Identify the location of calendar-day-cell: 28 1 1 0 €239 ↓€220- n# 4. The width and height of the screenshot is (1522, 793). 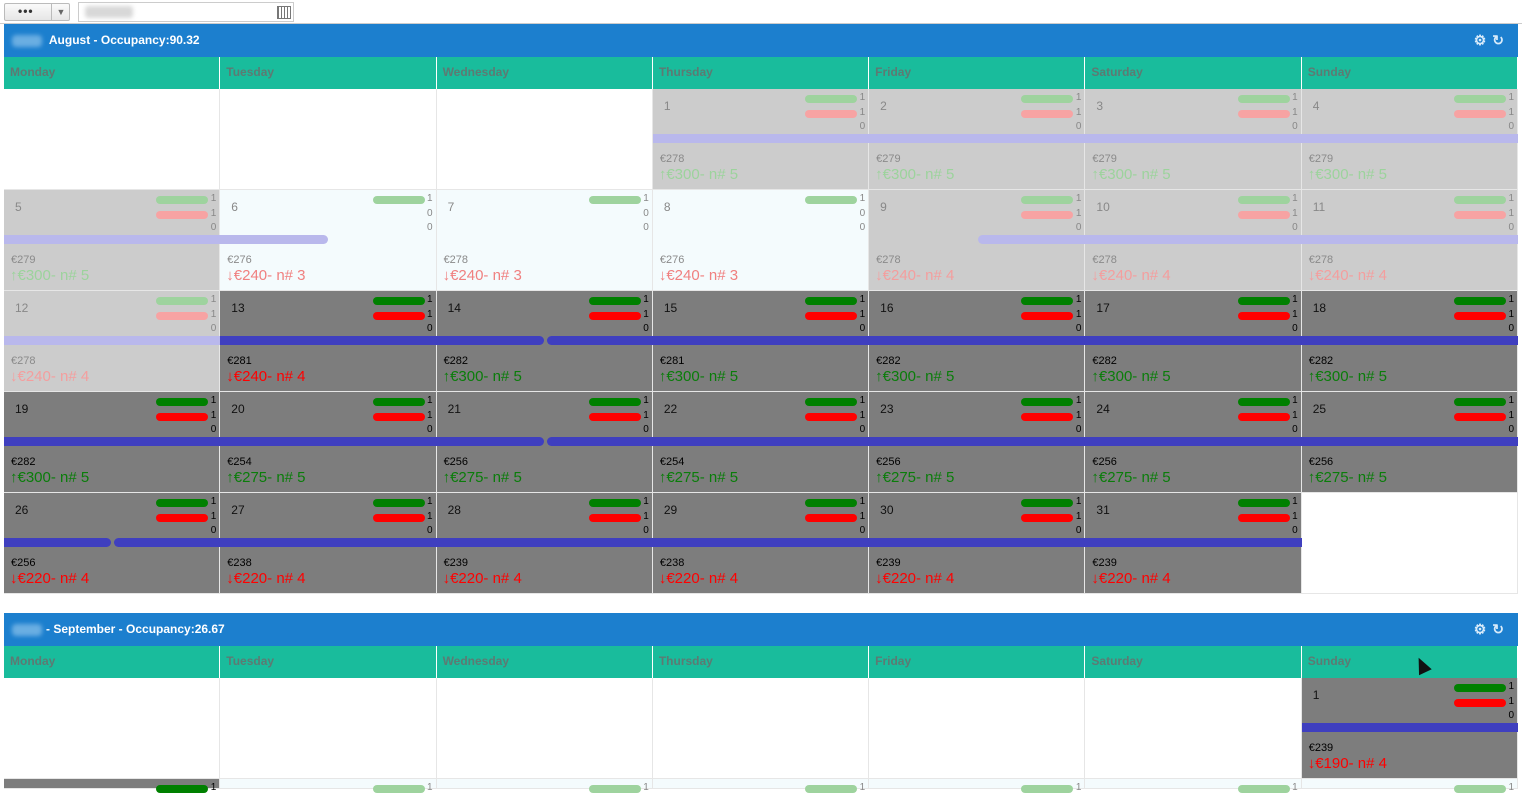
(544, 543).